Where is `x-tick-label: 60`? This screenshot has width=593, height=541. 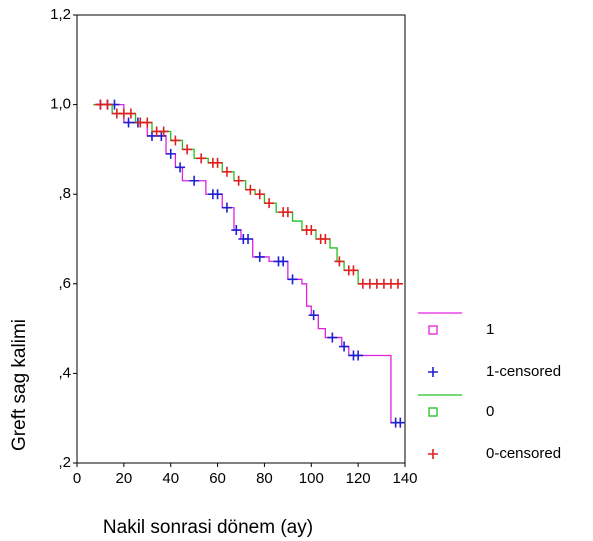
x-tick-label: 60 is located at coordinates (217, 478).